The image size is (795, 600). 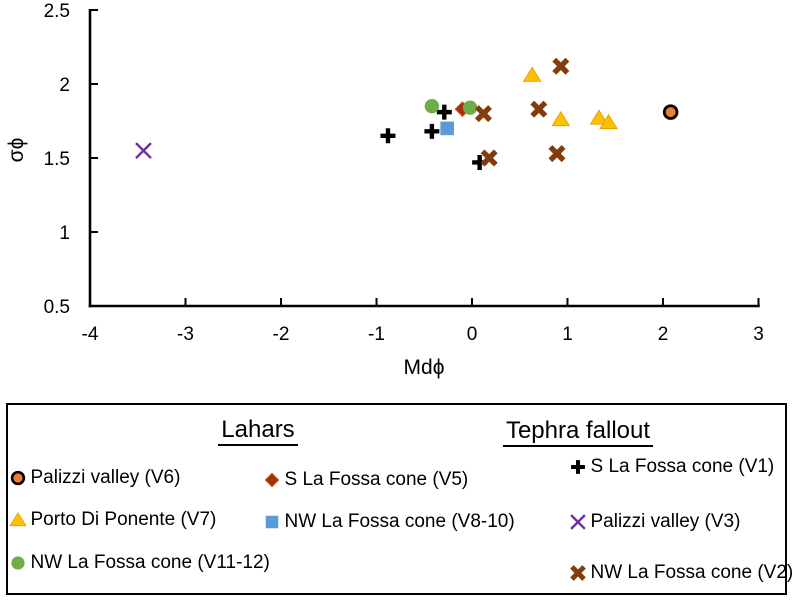 I want to click on palizzi-valley-v6-point, so click(x=670, y=112).